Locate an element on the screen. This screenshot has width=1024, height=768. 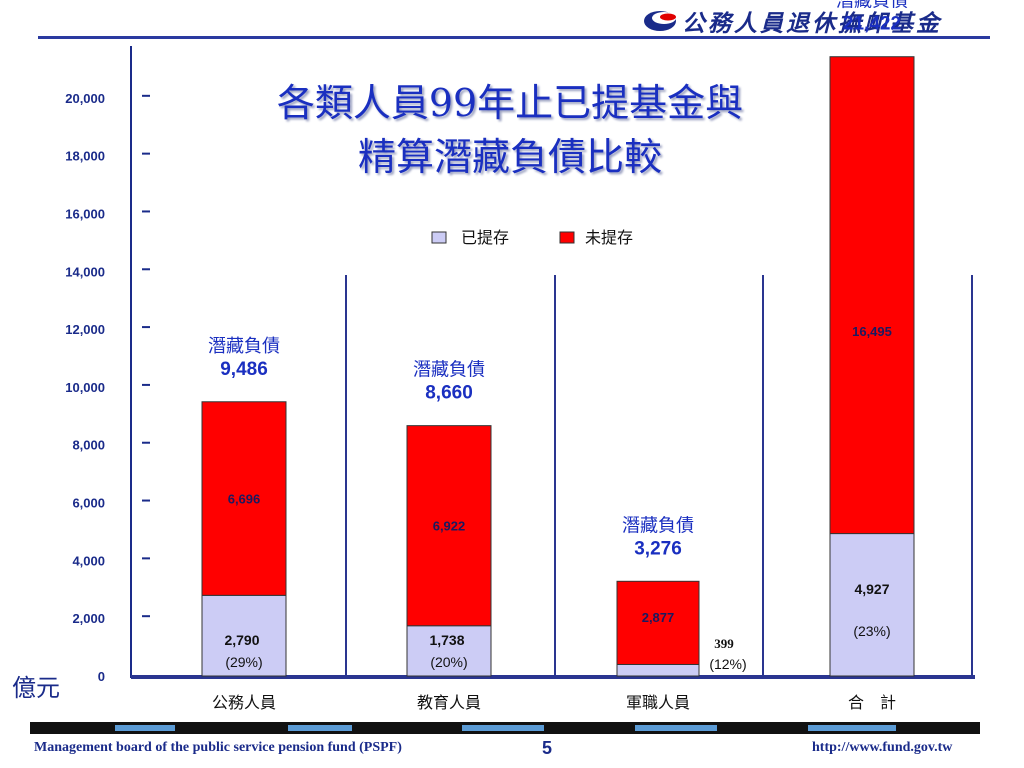
total-value: 9,486 is located at coordinates (244, 369).